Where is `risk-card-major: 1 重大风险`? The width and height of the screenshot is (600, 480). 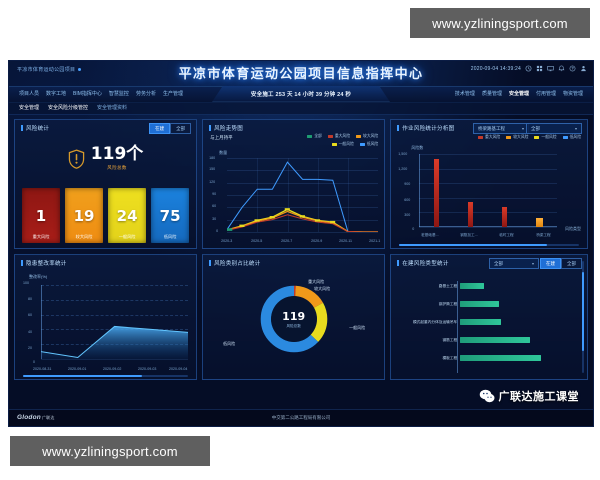
risk-card-major: 1 重大风险 is located at coordinates (41, 215).